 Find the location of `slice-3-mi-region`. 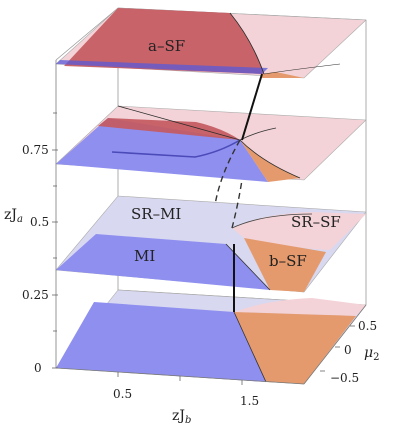

slice-3-mi-region is located at coordinates (162, 150).